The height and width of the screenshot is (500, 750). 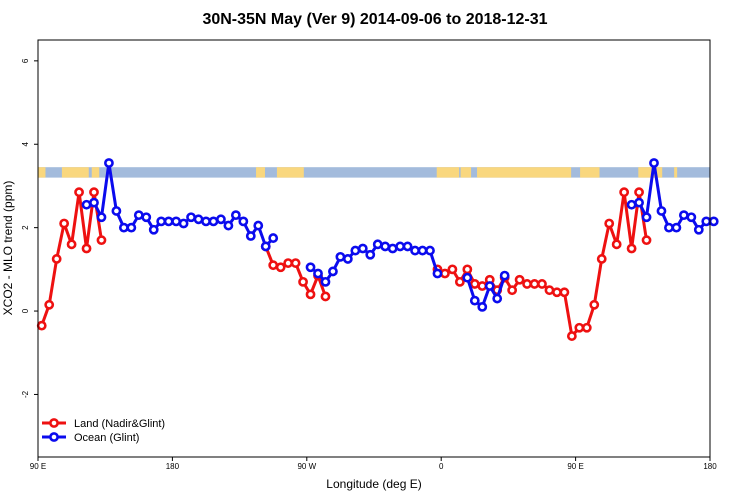 I want to click on y-axis-label: XCO2 - MLO trend (ppm), so click(x=8, y=248).